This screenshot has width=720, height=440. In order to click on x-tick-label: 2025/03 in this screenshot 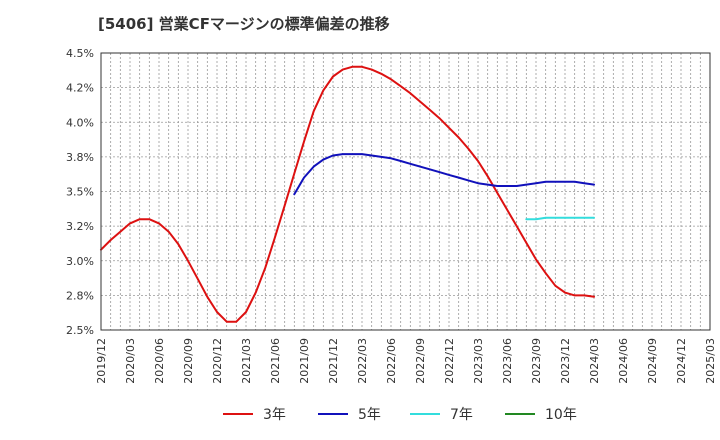, I will do `click(710, 361)`.